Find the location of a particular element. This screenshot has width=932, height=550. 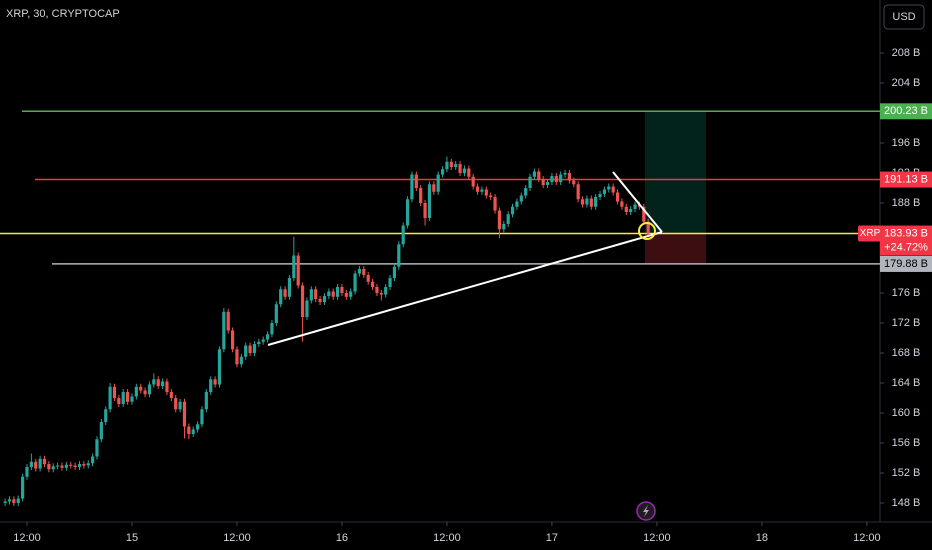

y-tick-label: 156 B is located at coordinates (906, 443).